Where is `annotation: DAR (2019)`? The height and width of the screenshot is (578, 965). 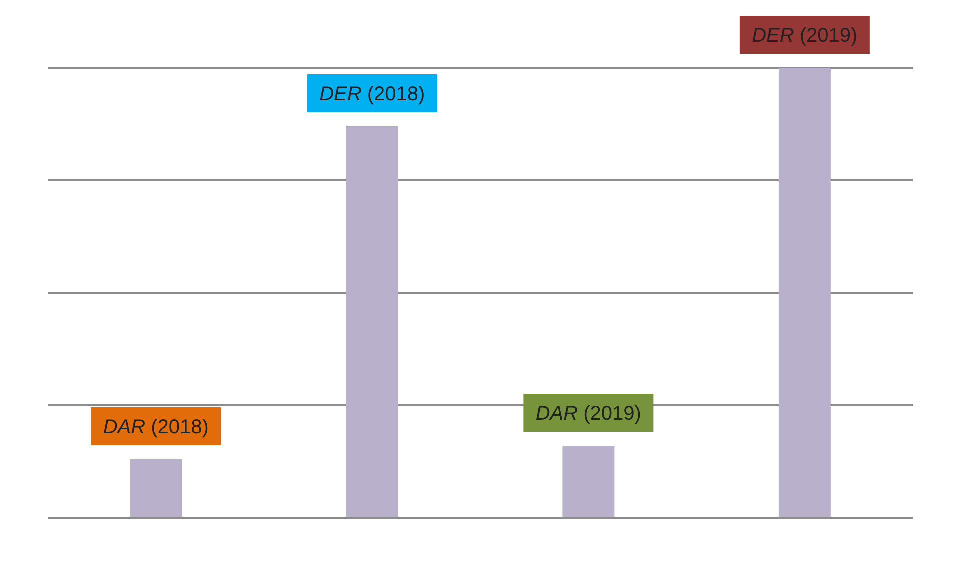 annotation: DAR (2019) is located at coordinates (589, 414).